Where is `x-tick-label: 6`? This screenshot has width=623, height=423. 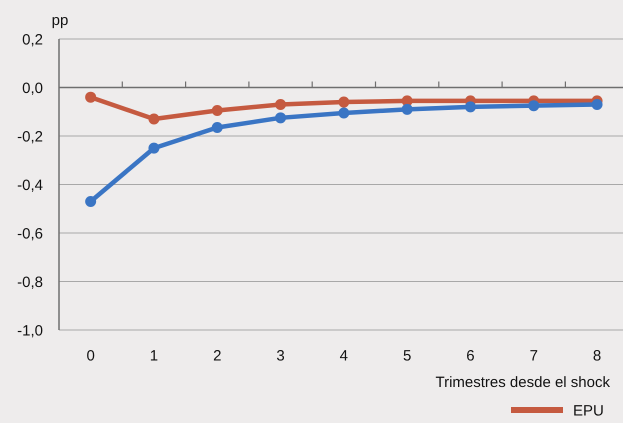
x-tick-label: 6 is located at coordinates (470, 355).